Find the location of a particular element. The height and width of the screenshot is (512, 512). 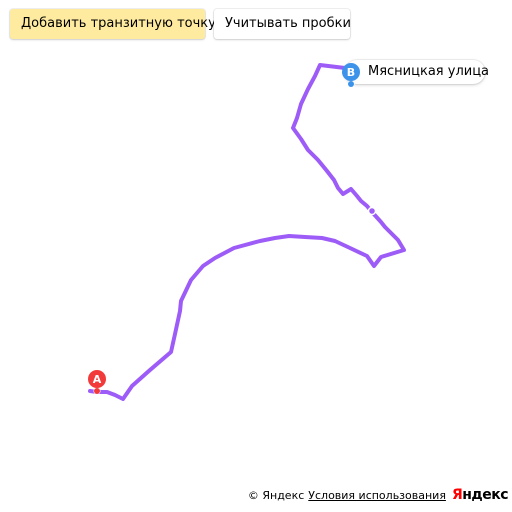

destination-label: Мясницкая улица is located at coordinates (417, 72).